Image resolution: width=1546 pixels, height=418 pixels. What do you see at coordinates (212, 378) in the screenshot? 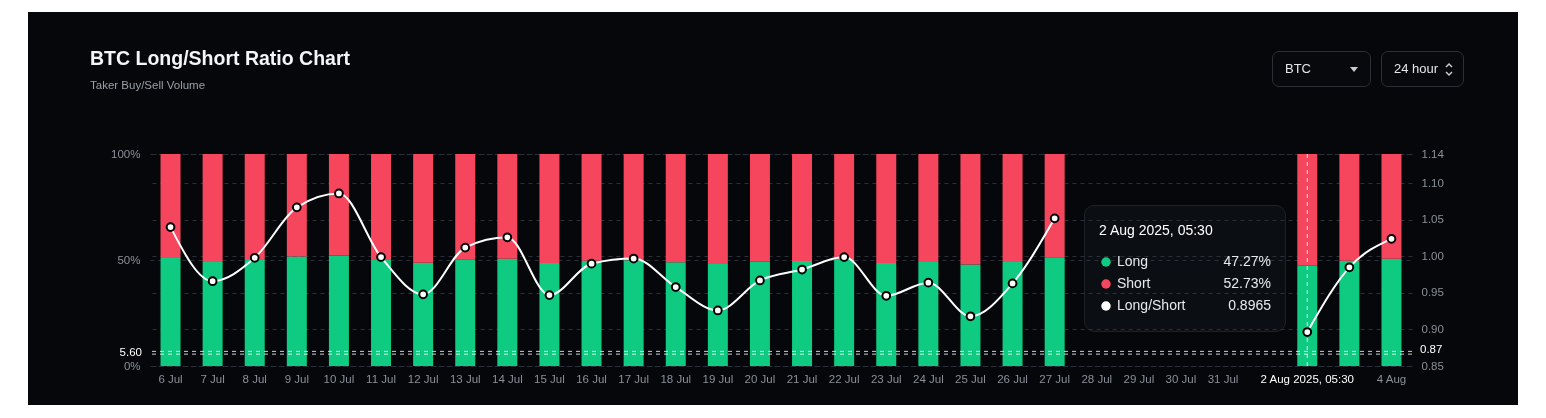
I see `x-tick-label: 7 Jul` at bounding box center [212, 378].